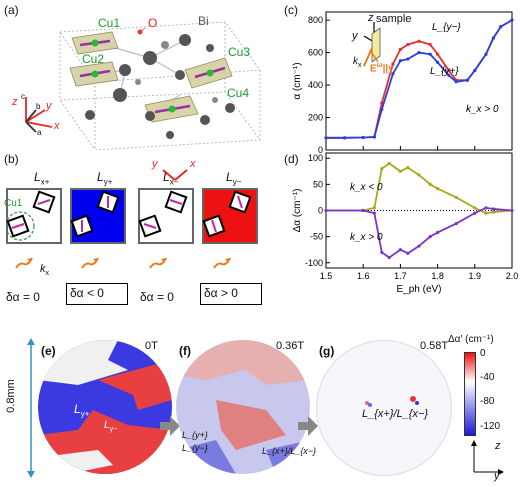 The height and width of the screenshot is (487, 520). What do you see at coordinates (400, 276) in the screenshot?
I see `xtick-label-d: 1.7` at bounding box center [400, 276].